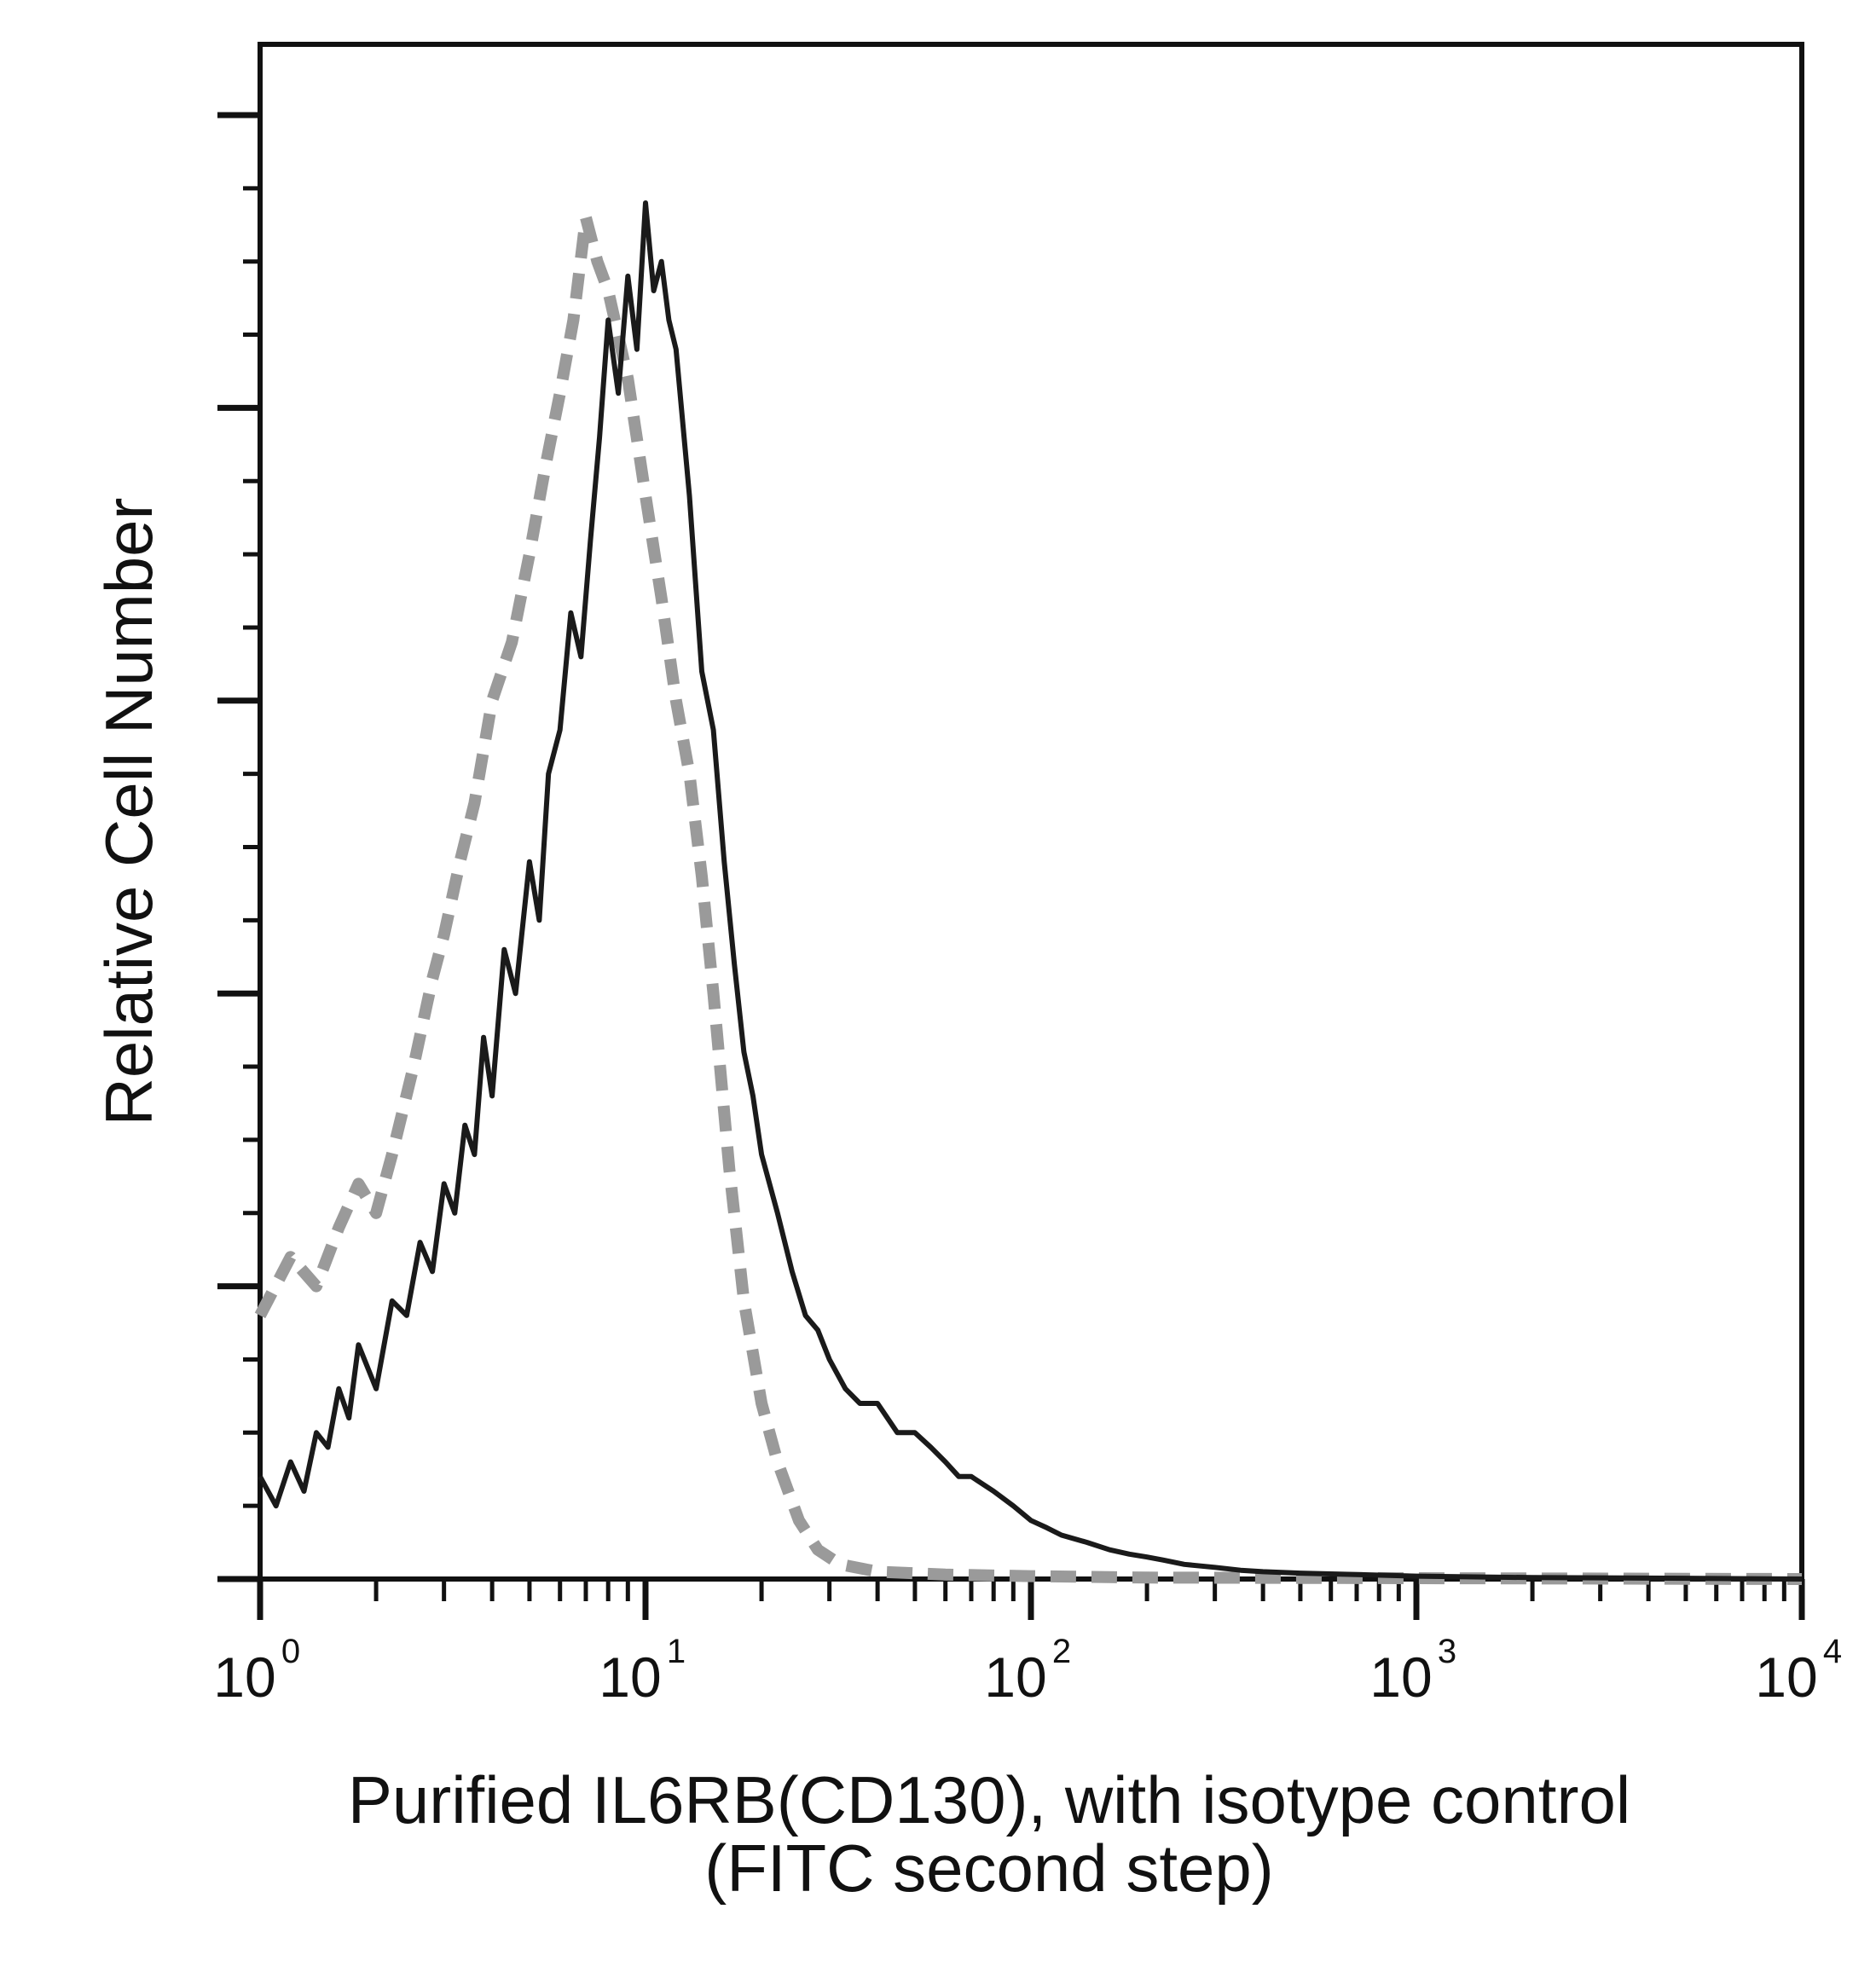 The image size is (1876, 1961). Describe the element at coordinates (1062, 1651) in the screenshot. I see `x-tick-exponent: 2` at that location.